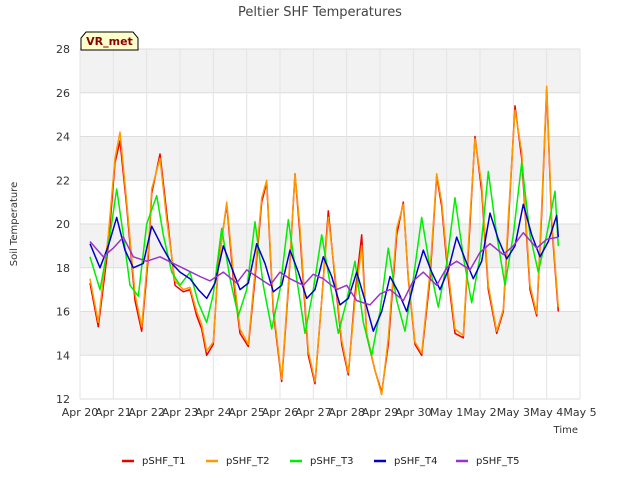 The image size is (640, 480). I want to click on x-tick-label: May 5, so click(579, 412).